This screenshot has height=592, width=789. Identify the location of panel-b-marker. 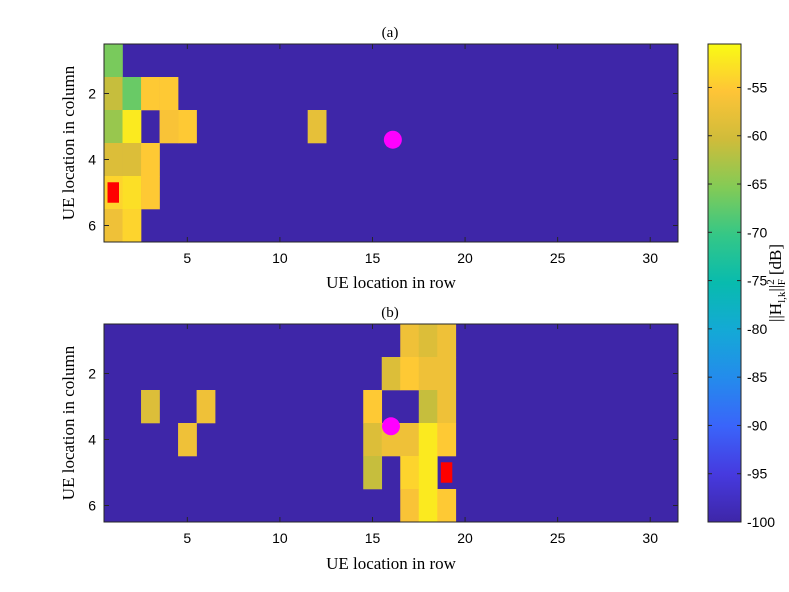
(391, 426).